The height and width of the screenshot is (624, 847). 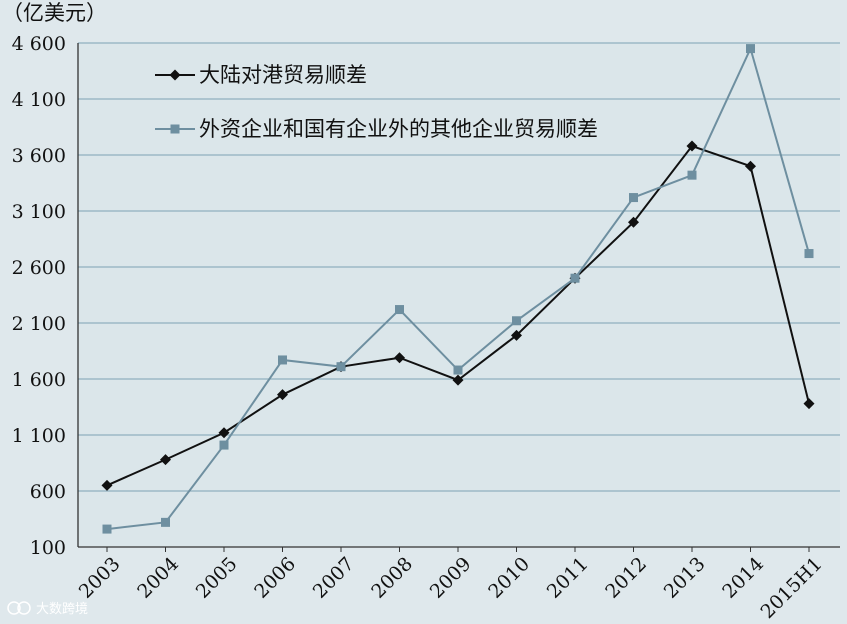 What do you see at coordinates (39, 100) in the screenshot?
I see `y-tick-label: 4 100` at bounding box center [39, 100].